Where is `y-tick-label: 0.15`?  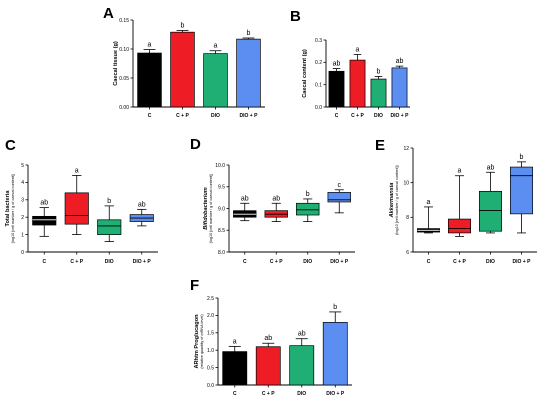 y-tick-label: 0.15 is located at coordinates (124, 21).